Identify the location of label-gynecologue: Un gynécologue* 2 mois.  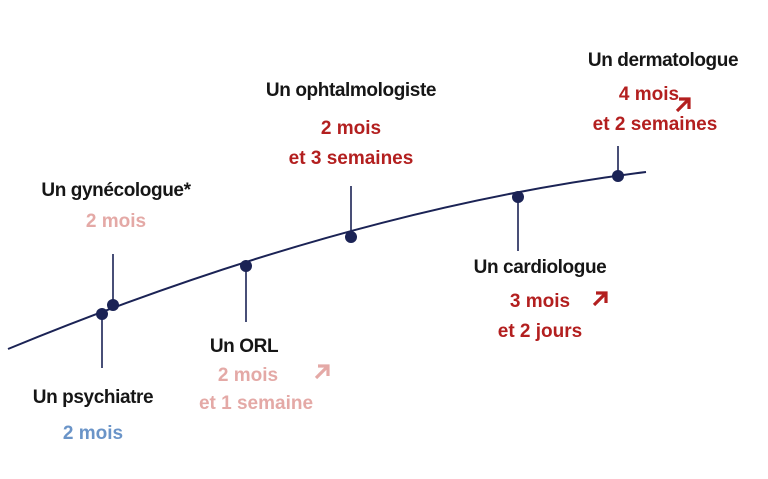
(116, 208).